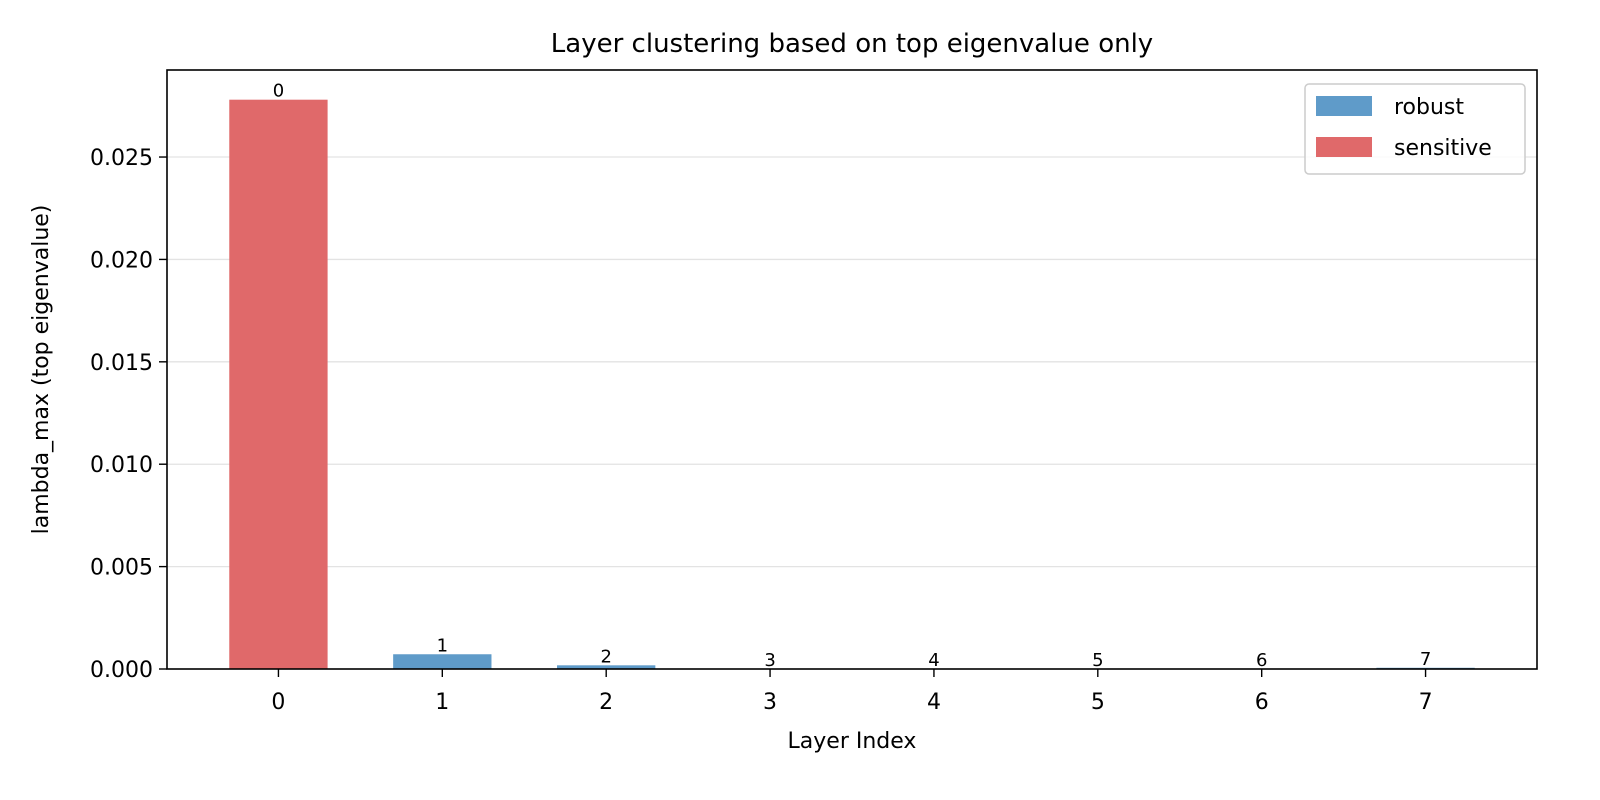 Image resolution: width=1600 pixels, height=800 pixels. I want to click on y-tick-label: 0.025, so click(121, 158).